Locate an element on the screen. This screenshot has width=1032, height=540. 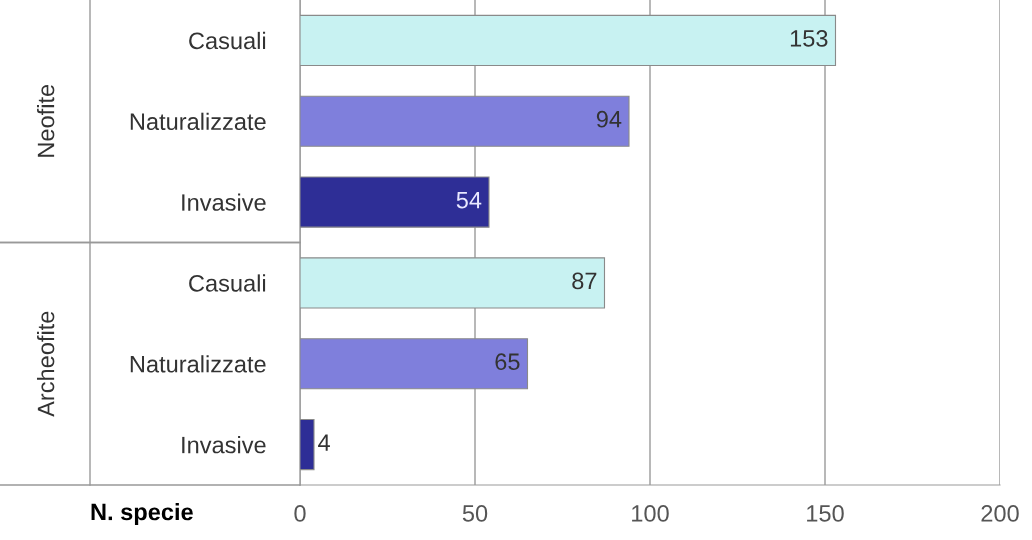
data-label: 87 is located at coordinates (584, 281).